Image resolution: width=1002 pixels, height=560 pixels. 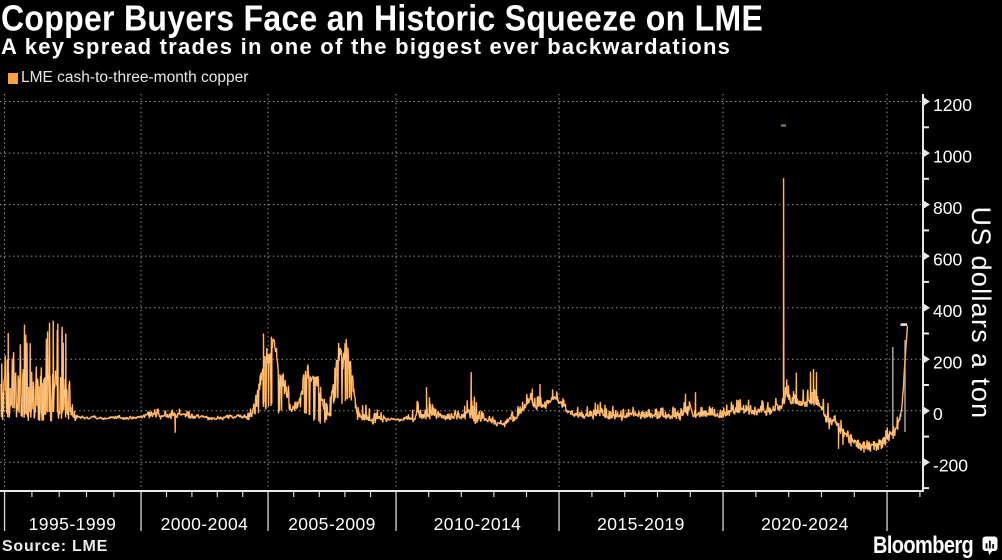 What do you see at coordinates (478, 524) in the screenshot?
I see `svg-text: 2010-2014` at bounding box center [478, 524].